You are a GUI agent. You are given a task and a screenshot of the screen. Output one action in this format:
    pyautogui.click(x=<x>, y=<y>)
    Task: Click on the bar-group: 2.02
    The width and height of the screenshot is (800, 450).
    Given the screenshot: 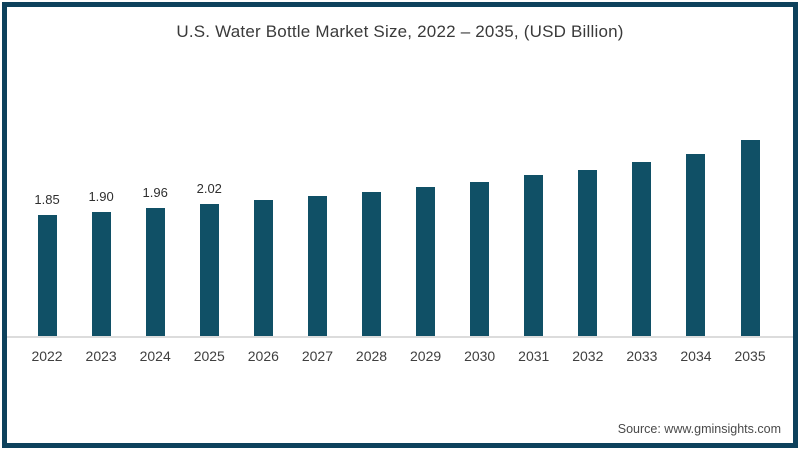 What is the action you would take?
    pyautogui.click(x=209, y=171)
    